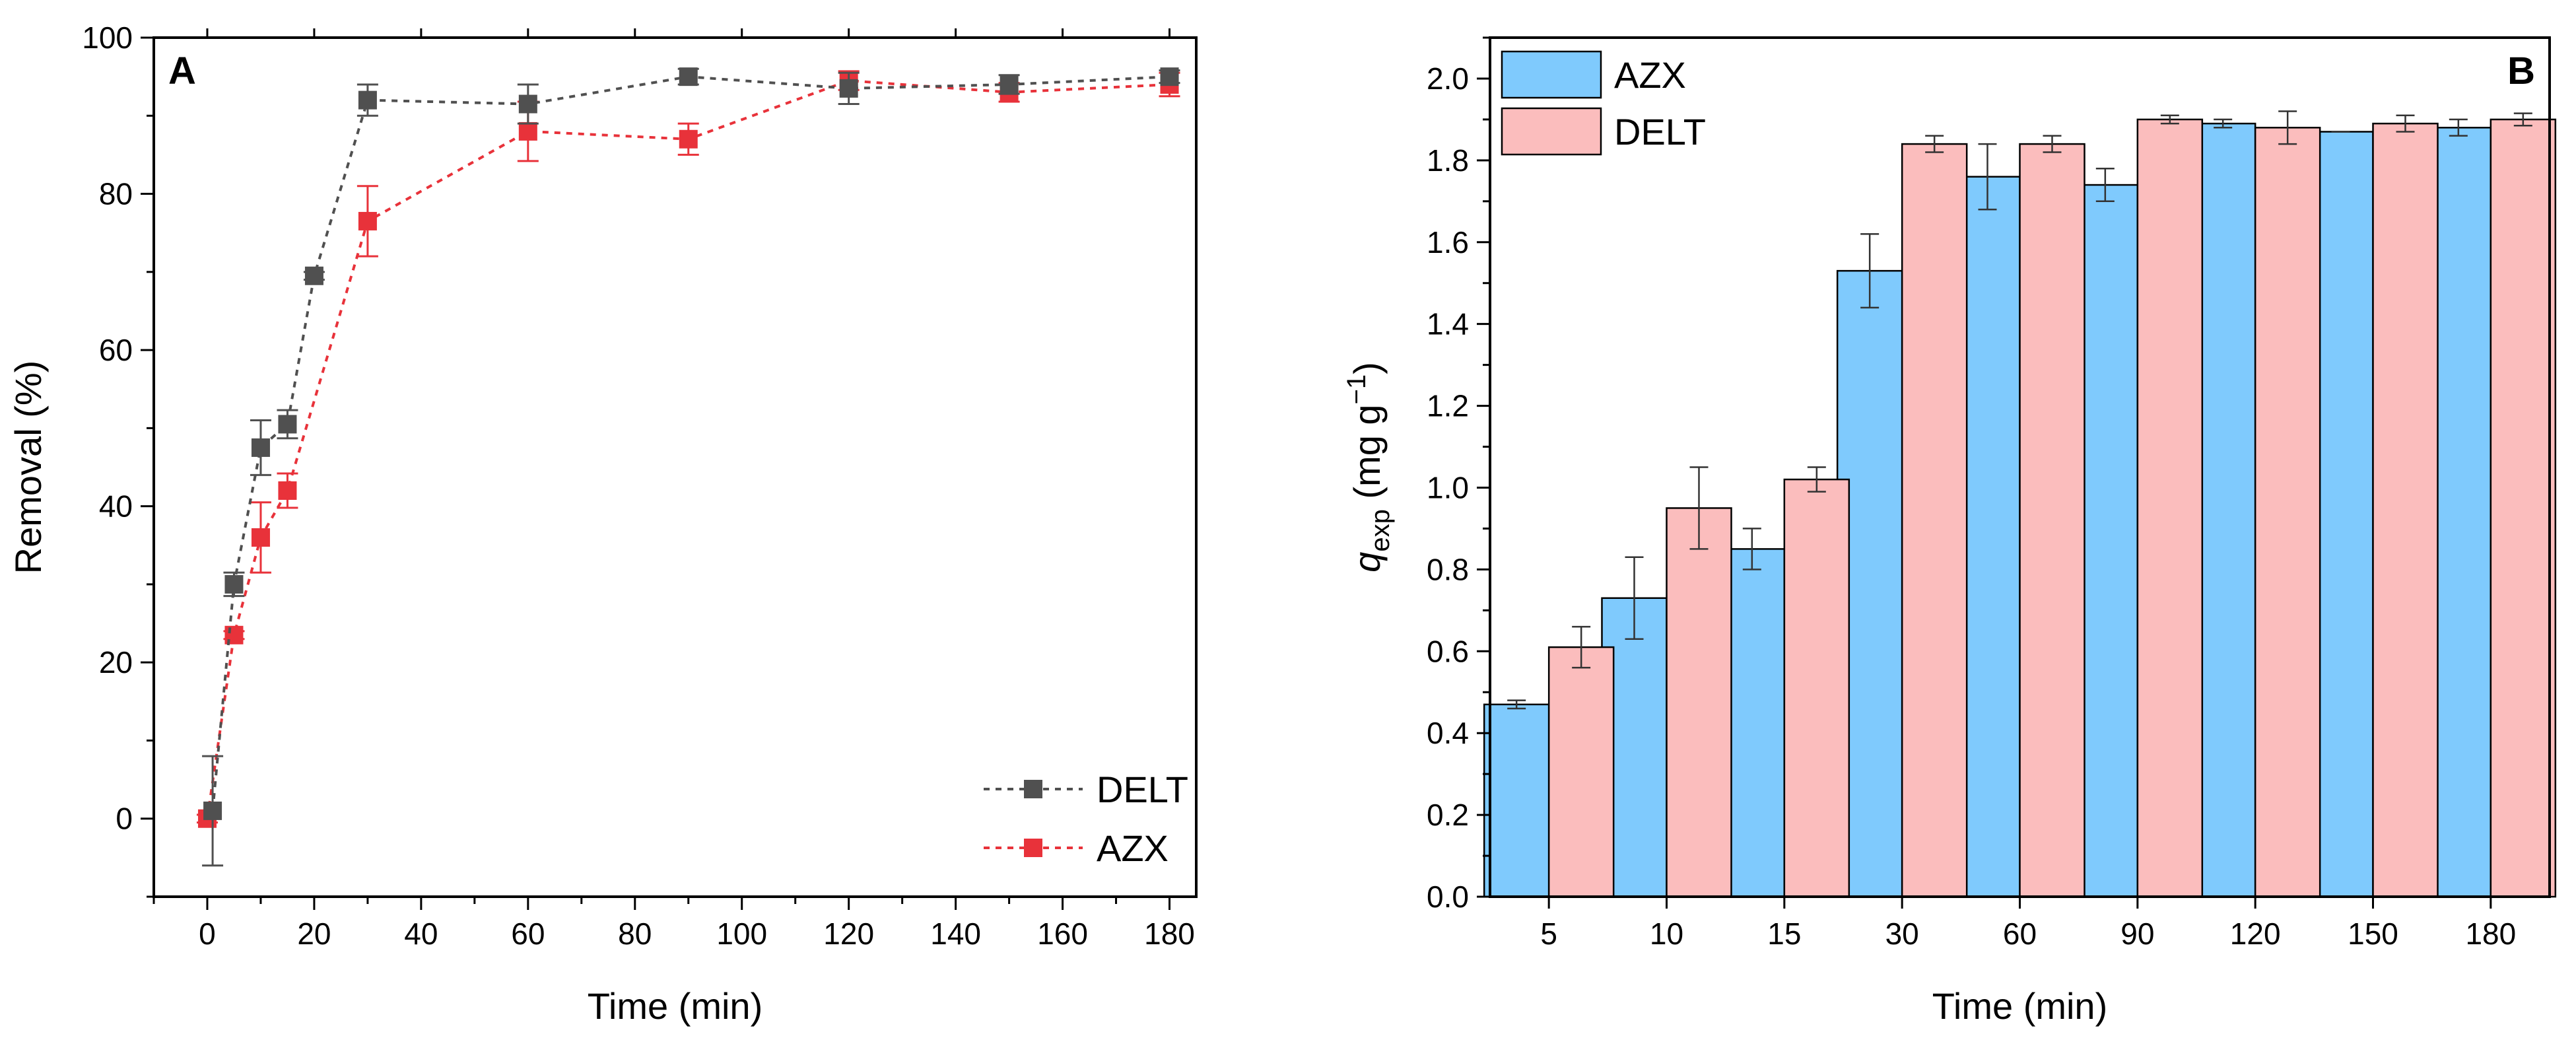  Describe the element at coordinates (1086, 819) in the screenshot. I see `legend-a: DELT AZX` at that location.